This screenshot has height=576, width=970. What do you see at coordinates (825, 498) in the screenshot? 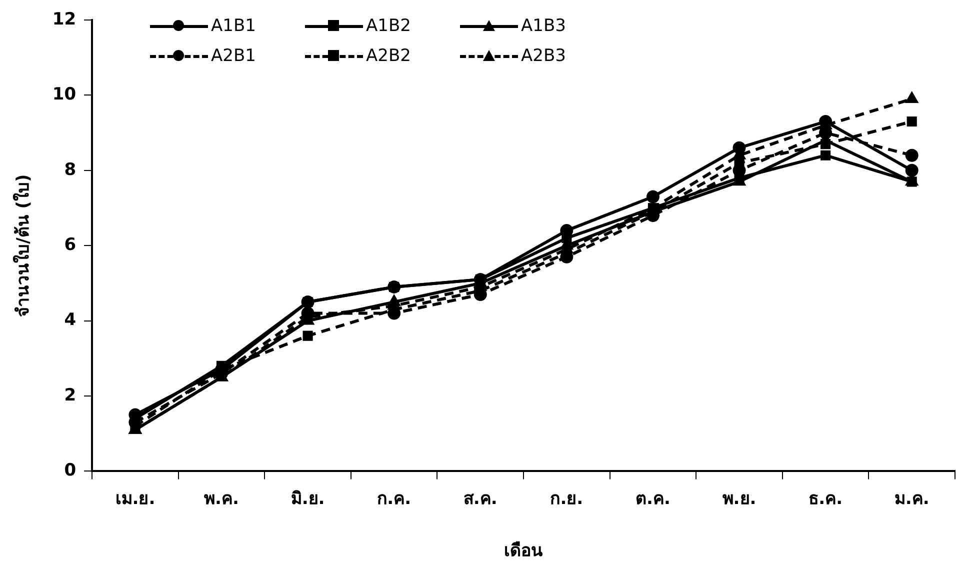
I see `x-tick-label: ธ.ค.` at bounding box center [825, 498].